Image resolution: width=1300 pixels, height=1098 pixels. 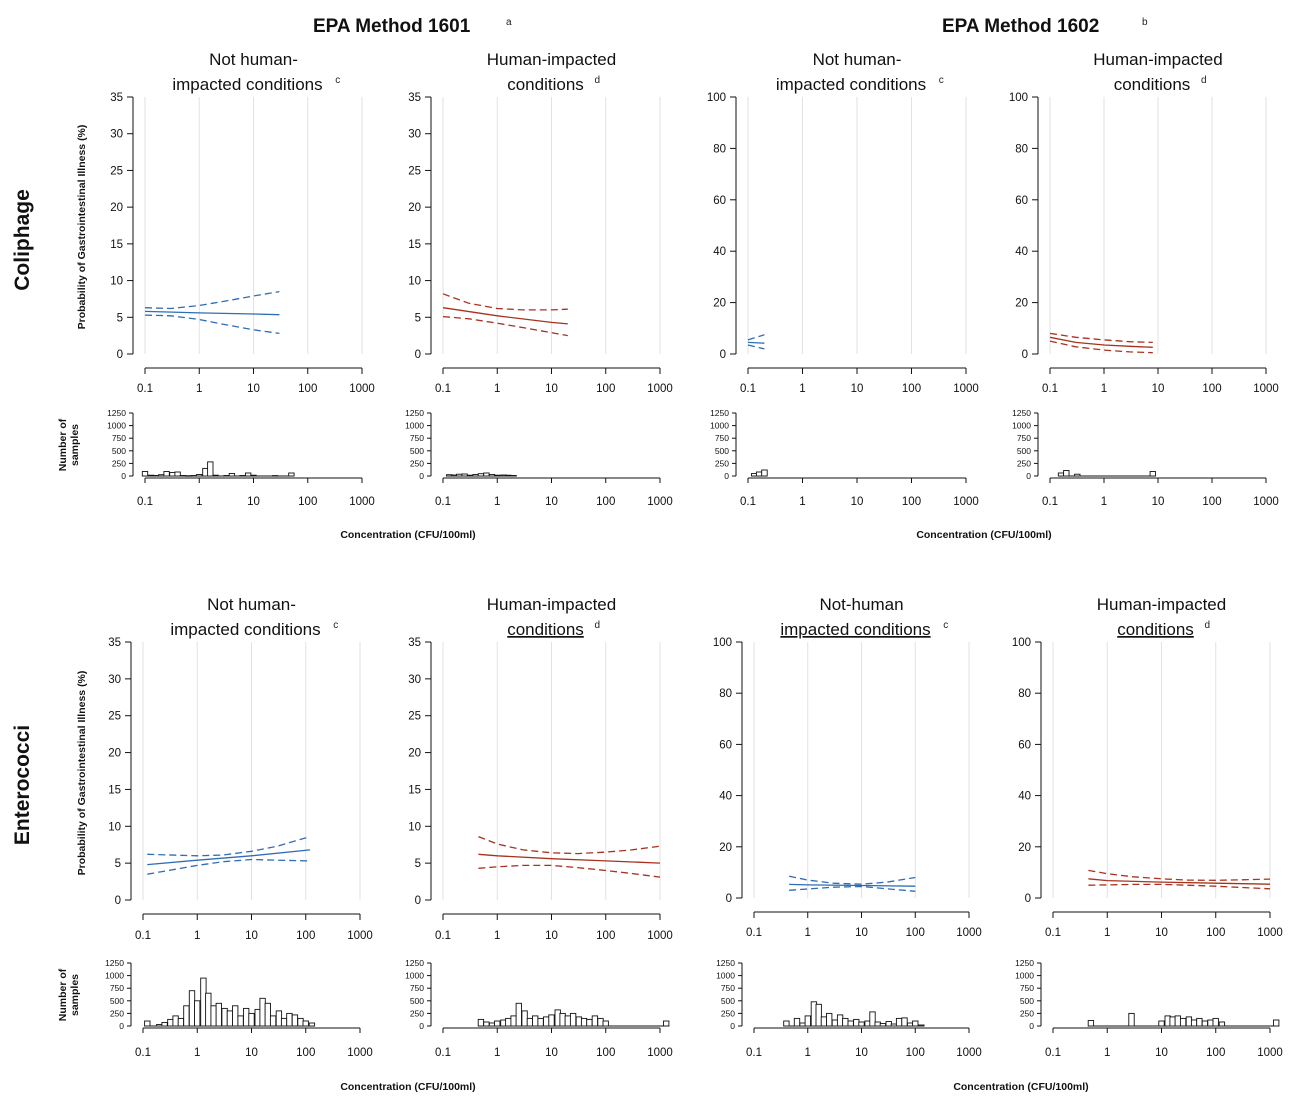 What do you see at coordinates (857, 389) in the screenshot?
I see `x-tick-label: 10` at bounding box center [857, 389].